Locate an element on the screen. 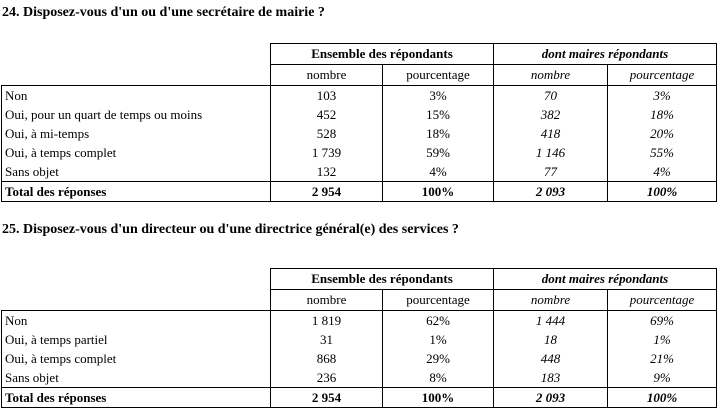 This screenshot has width=720, height=408. cell-ensemble-pourcentage: 59% is located at coordinates (438, 152).